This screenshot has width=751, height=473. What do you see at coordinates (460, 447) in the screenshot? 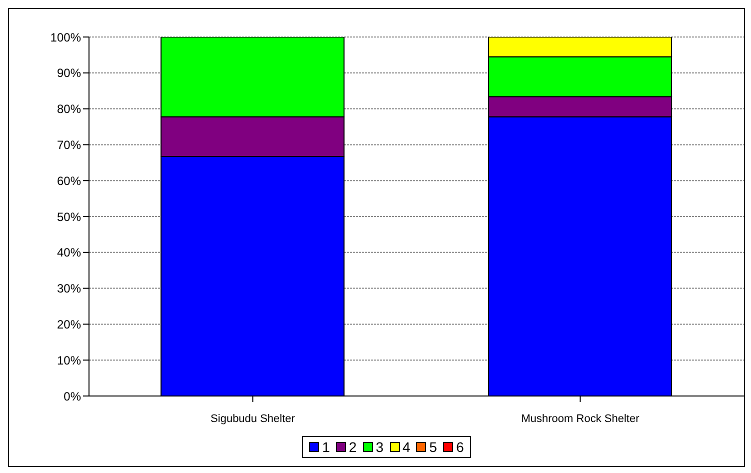
I see `legend-label: 6` at bounding box center [460, 447].